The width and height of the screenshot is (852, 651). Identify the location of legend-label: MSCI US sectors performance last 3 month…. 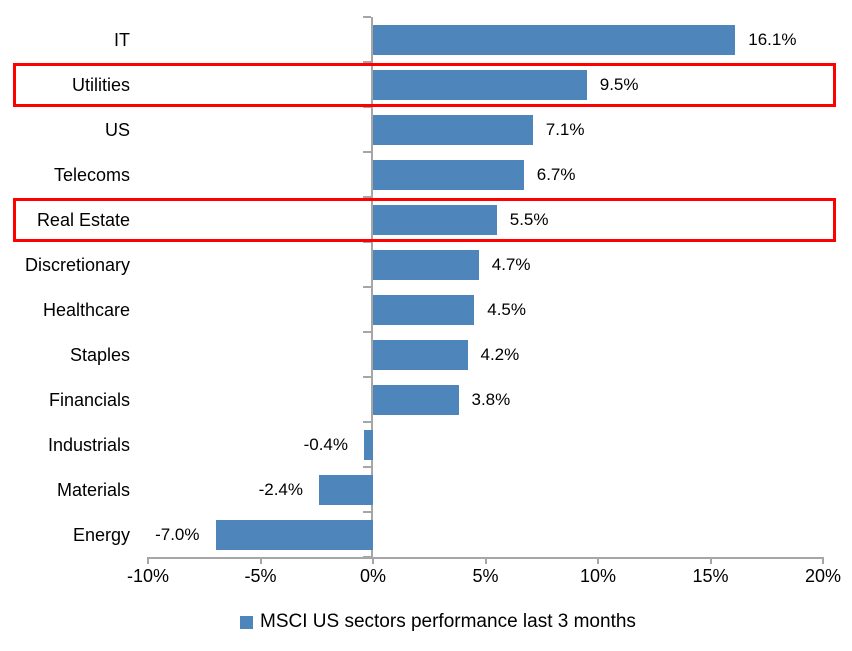
(448, 621).